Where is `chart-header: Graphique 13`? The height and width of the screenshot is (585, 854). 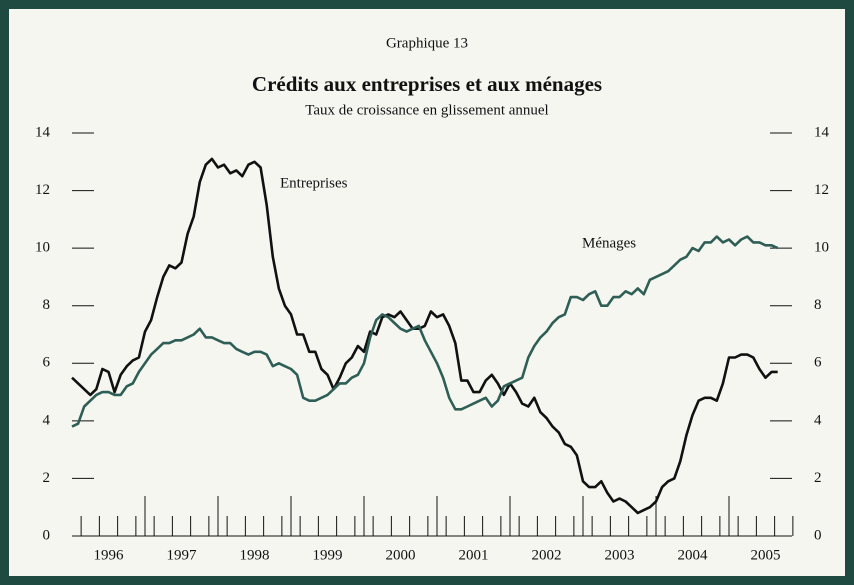 chart-header: Graphique 13 is located at coordinates (427, 43).